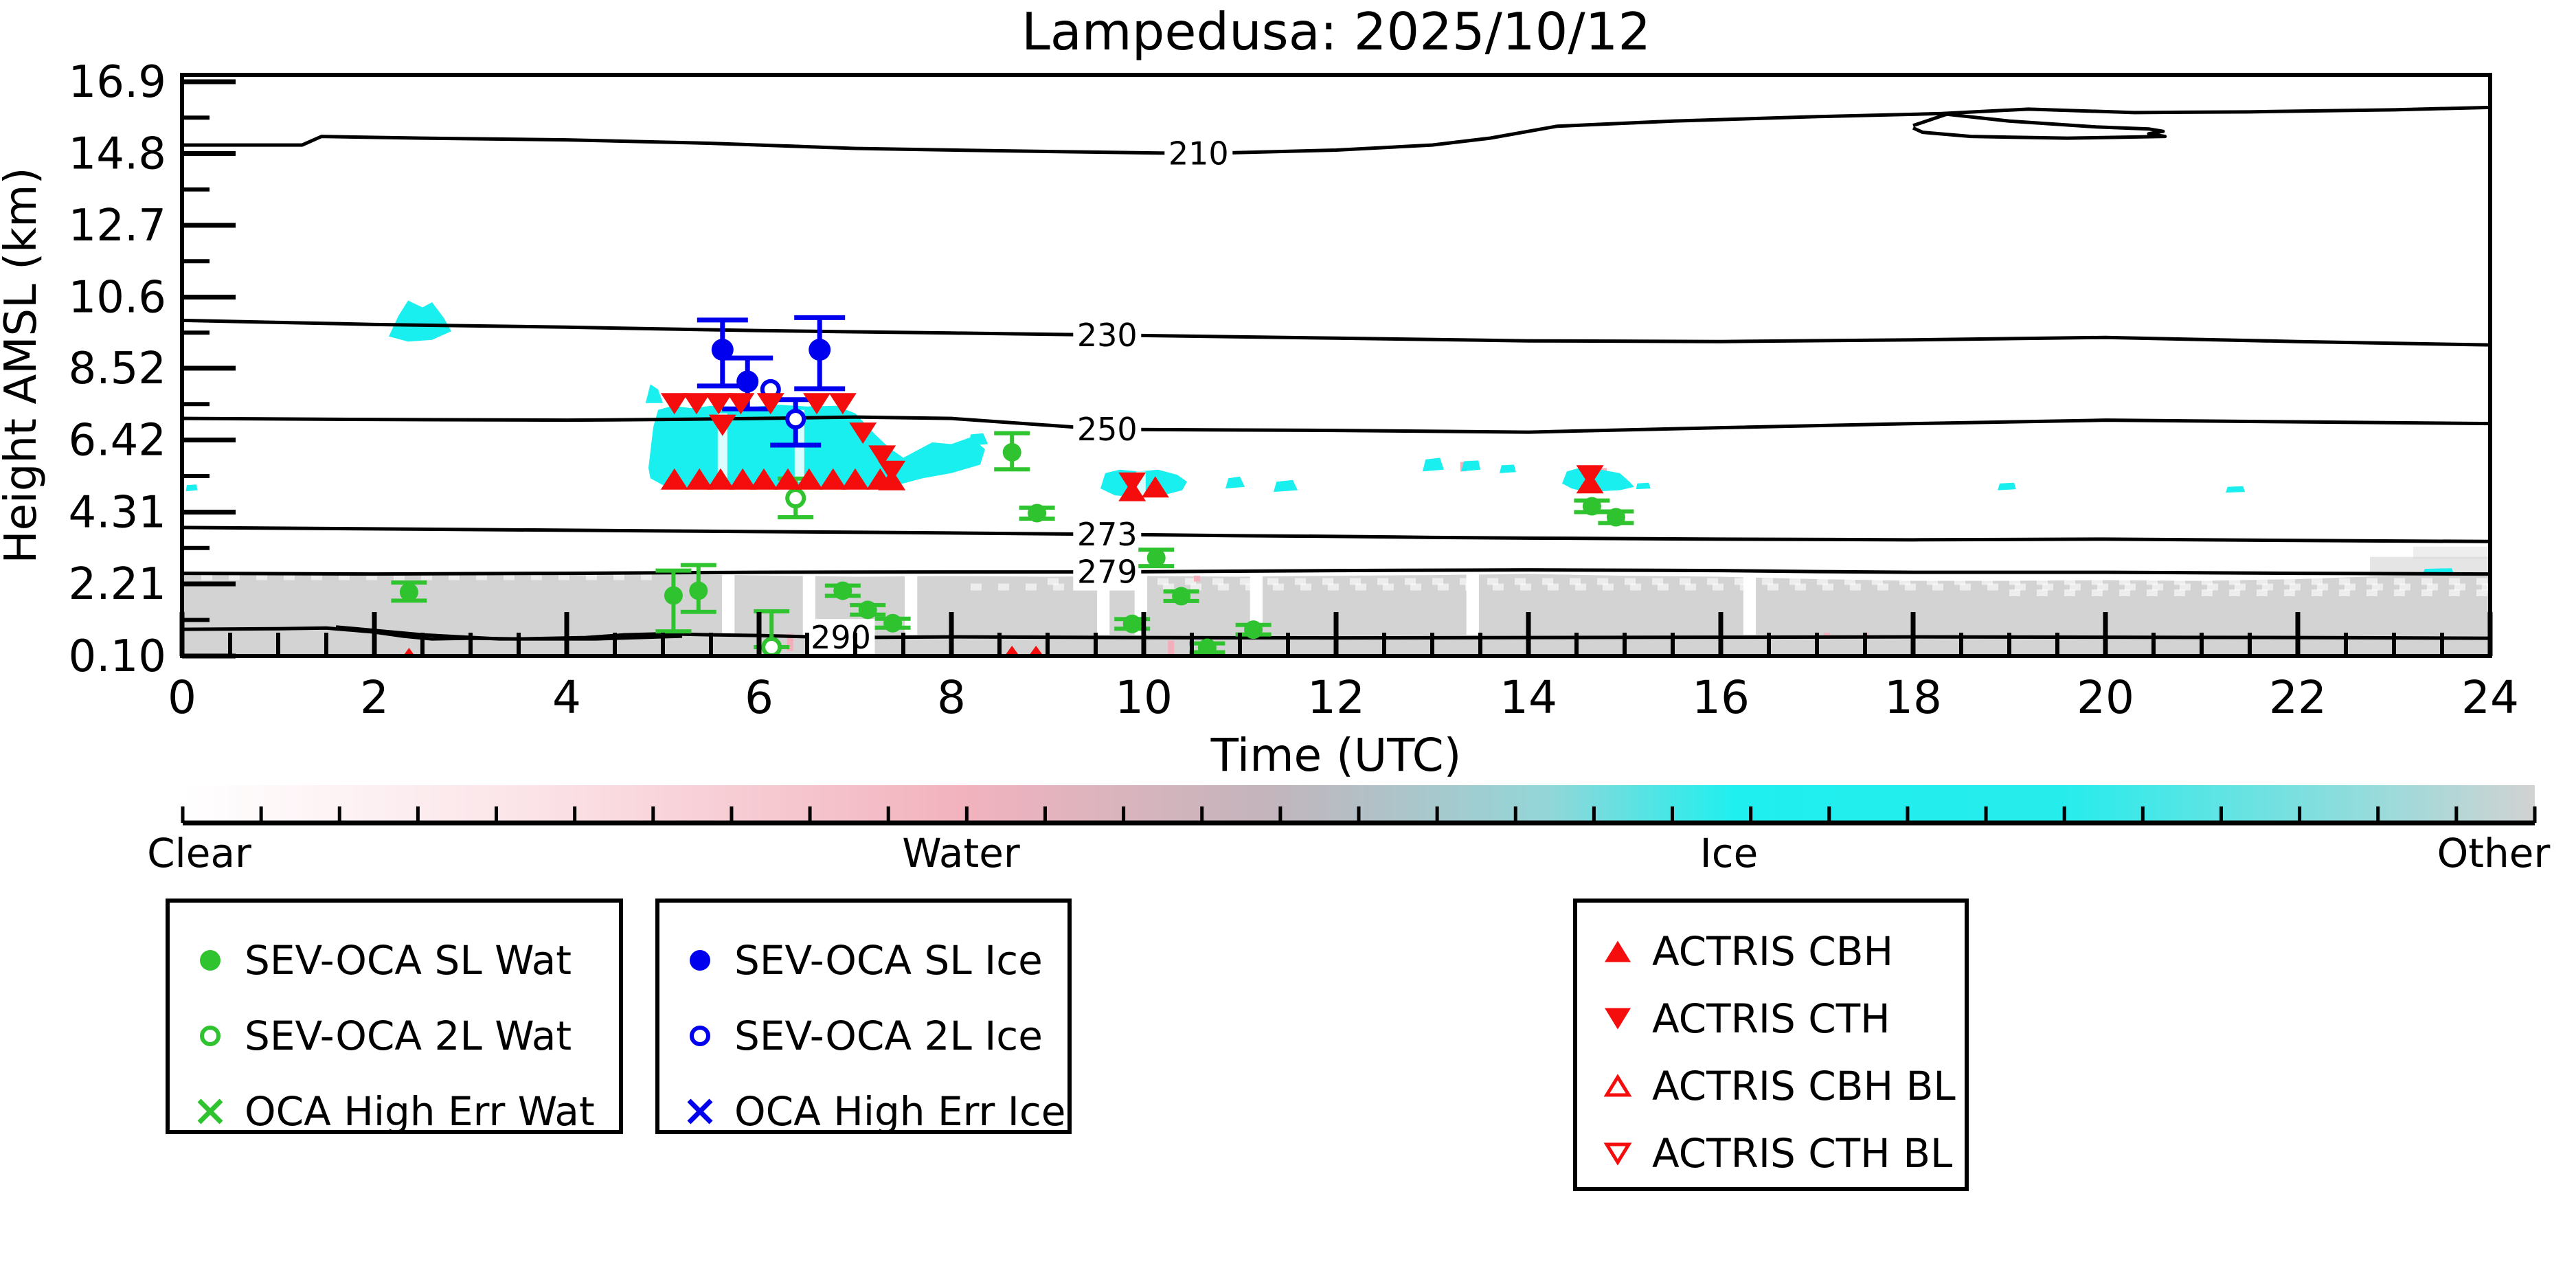 This screenshot has width=2576, height=1288. Describe the element at coordinates (1198, 153) in the screenshot. I see `isotherm-label-210: 210` at that location.